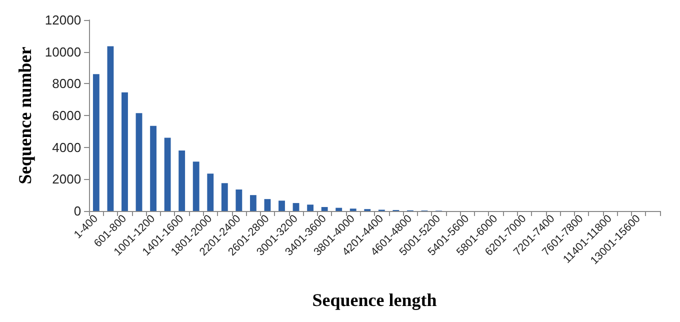 This screenshot has height=322, width=680. I want to click on x-axis-title: Sequence length, so click(374, 300).